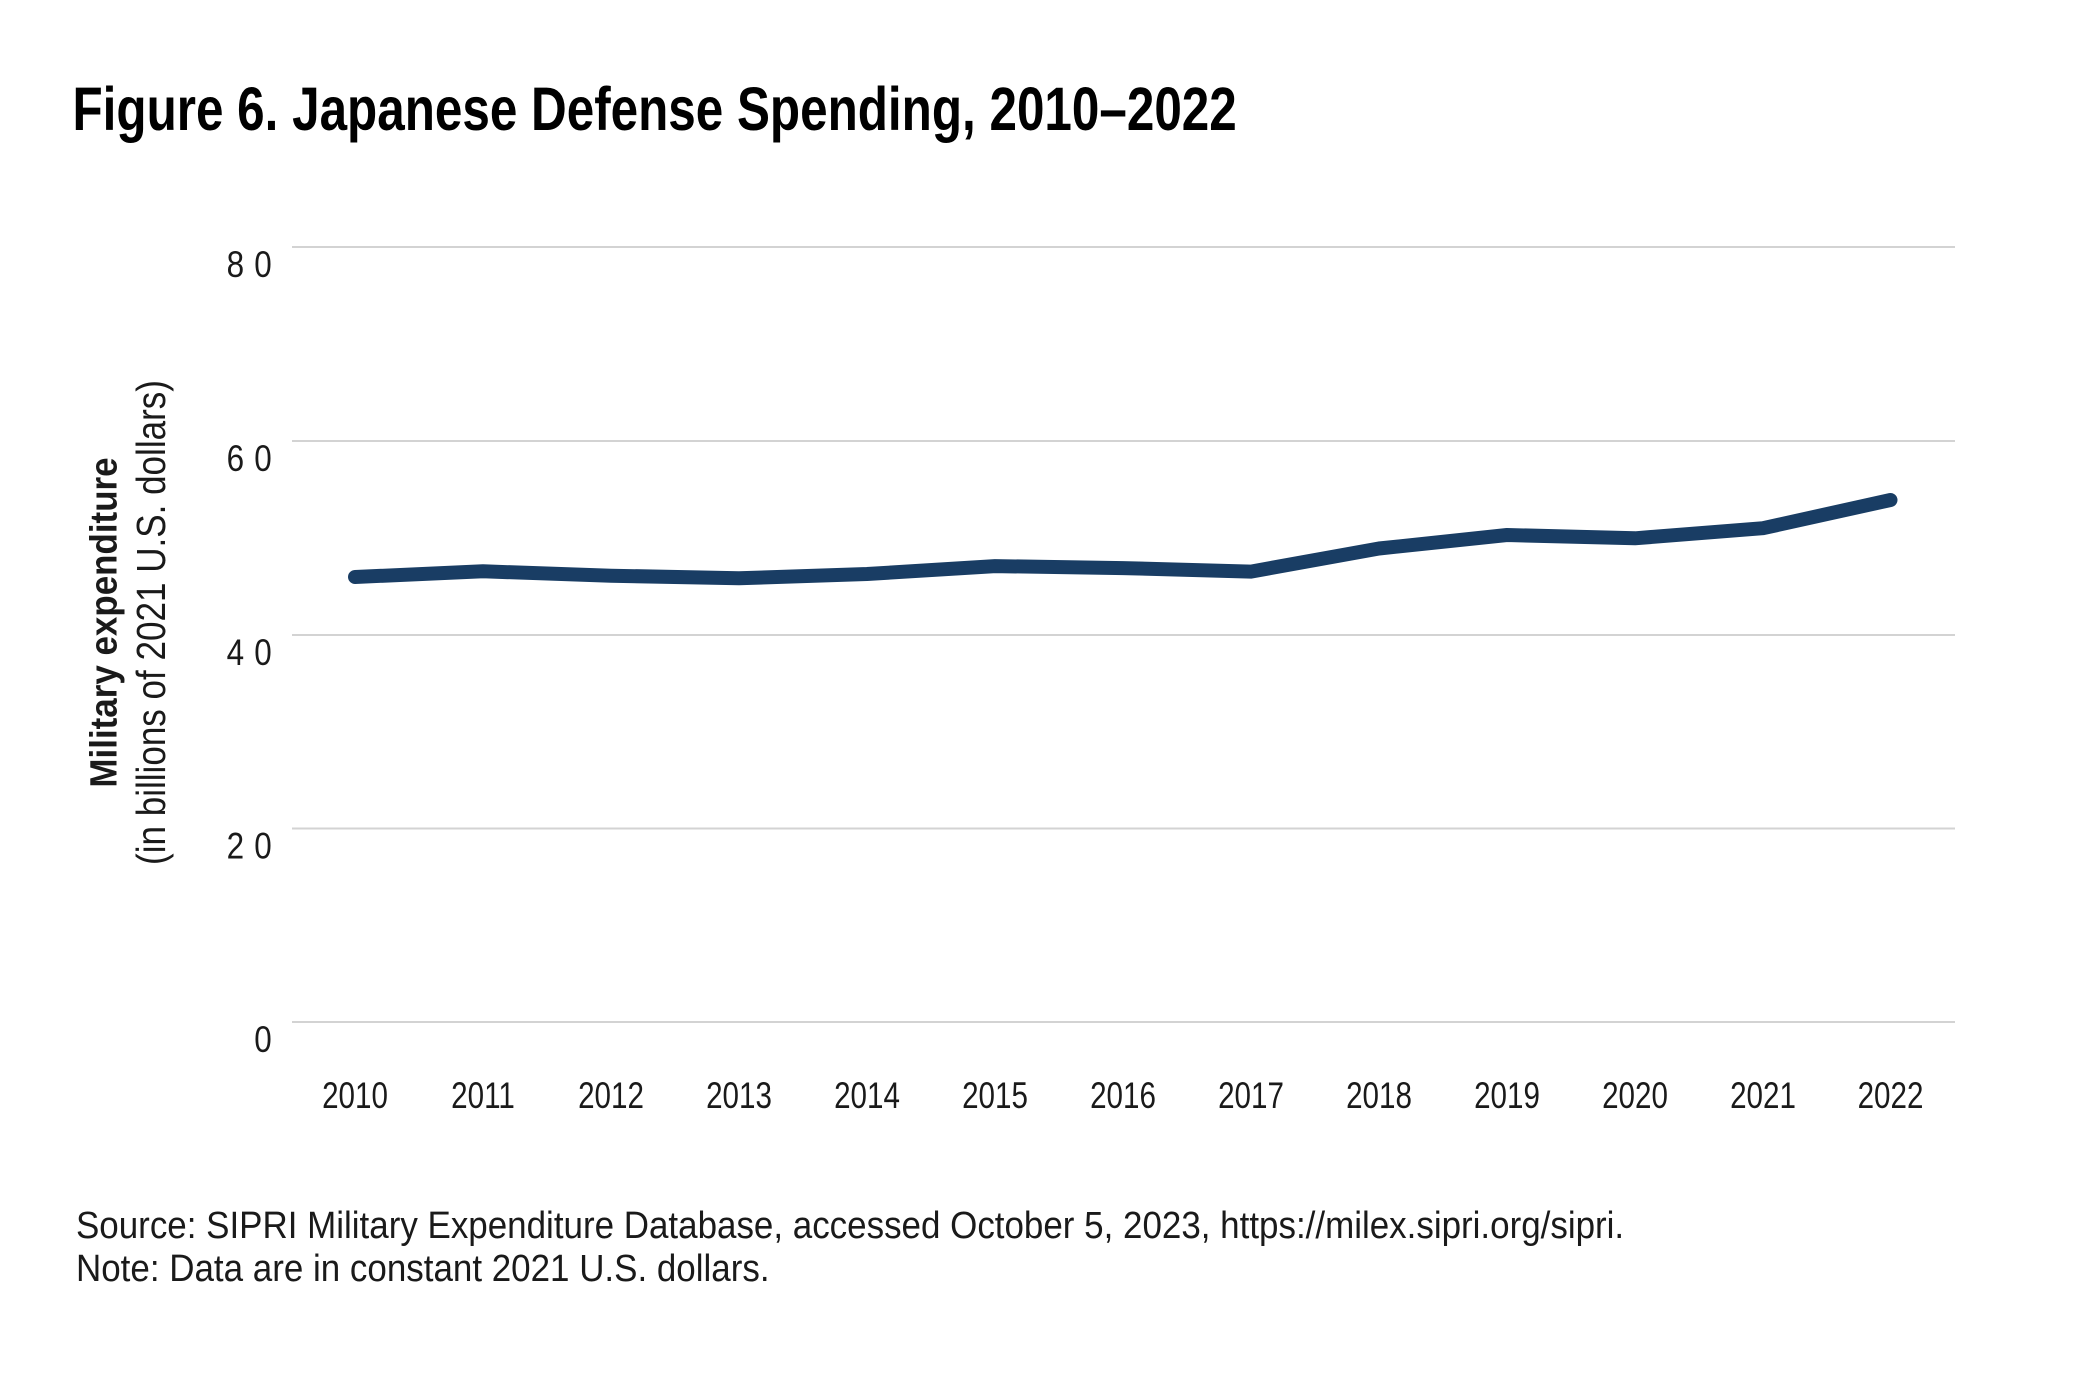 The width and height of the screenshot is (2084, 1379). Describe the element at coordinates (254, 653) in the screenshot. I see `svg-text: 40` at that location.